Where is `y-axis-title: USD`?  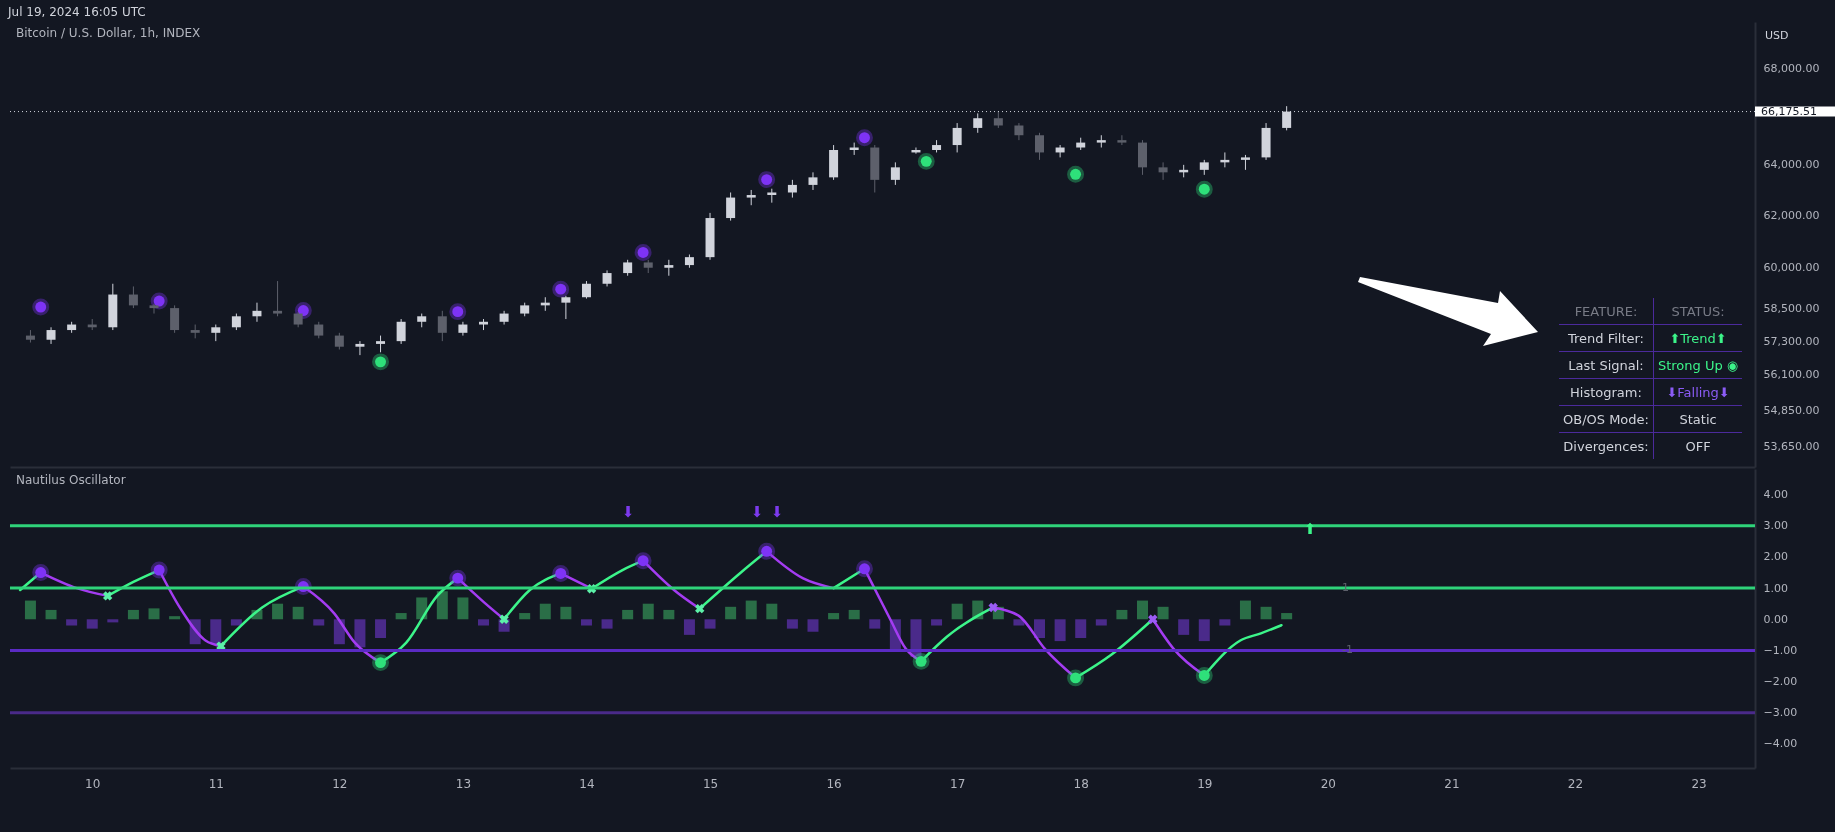
y-axis-title: USD is located at coordinates (1777, 35).